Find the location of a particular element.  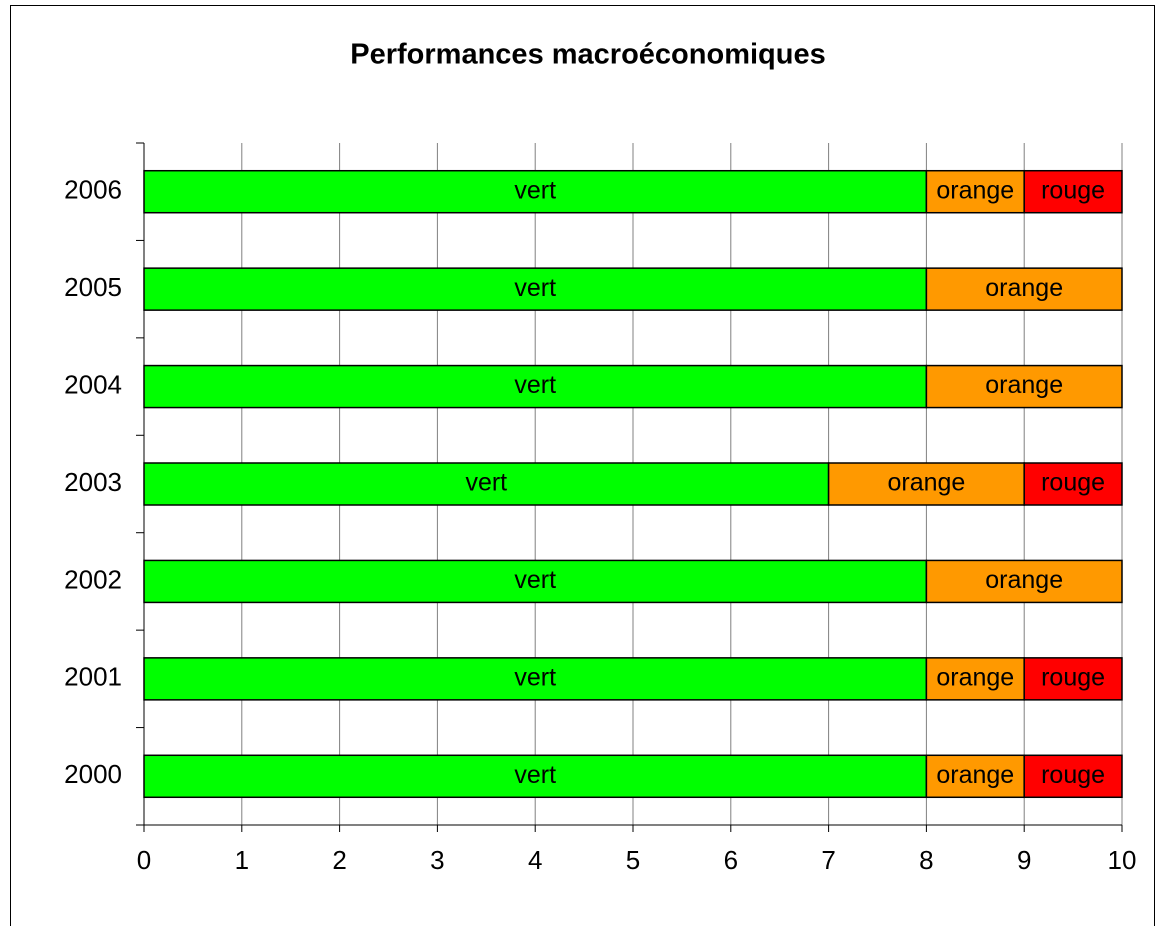

x-tick-label: 4 is located at coordinates (535, 860).